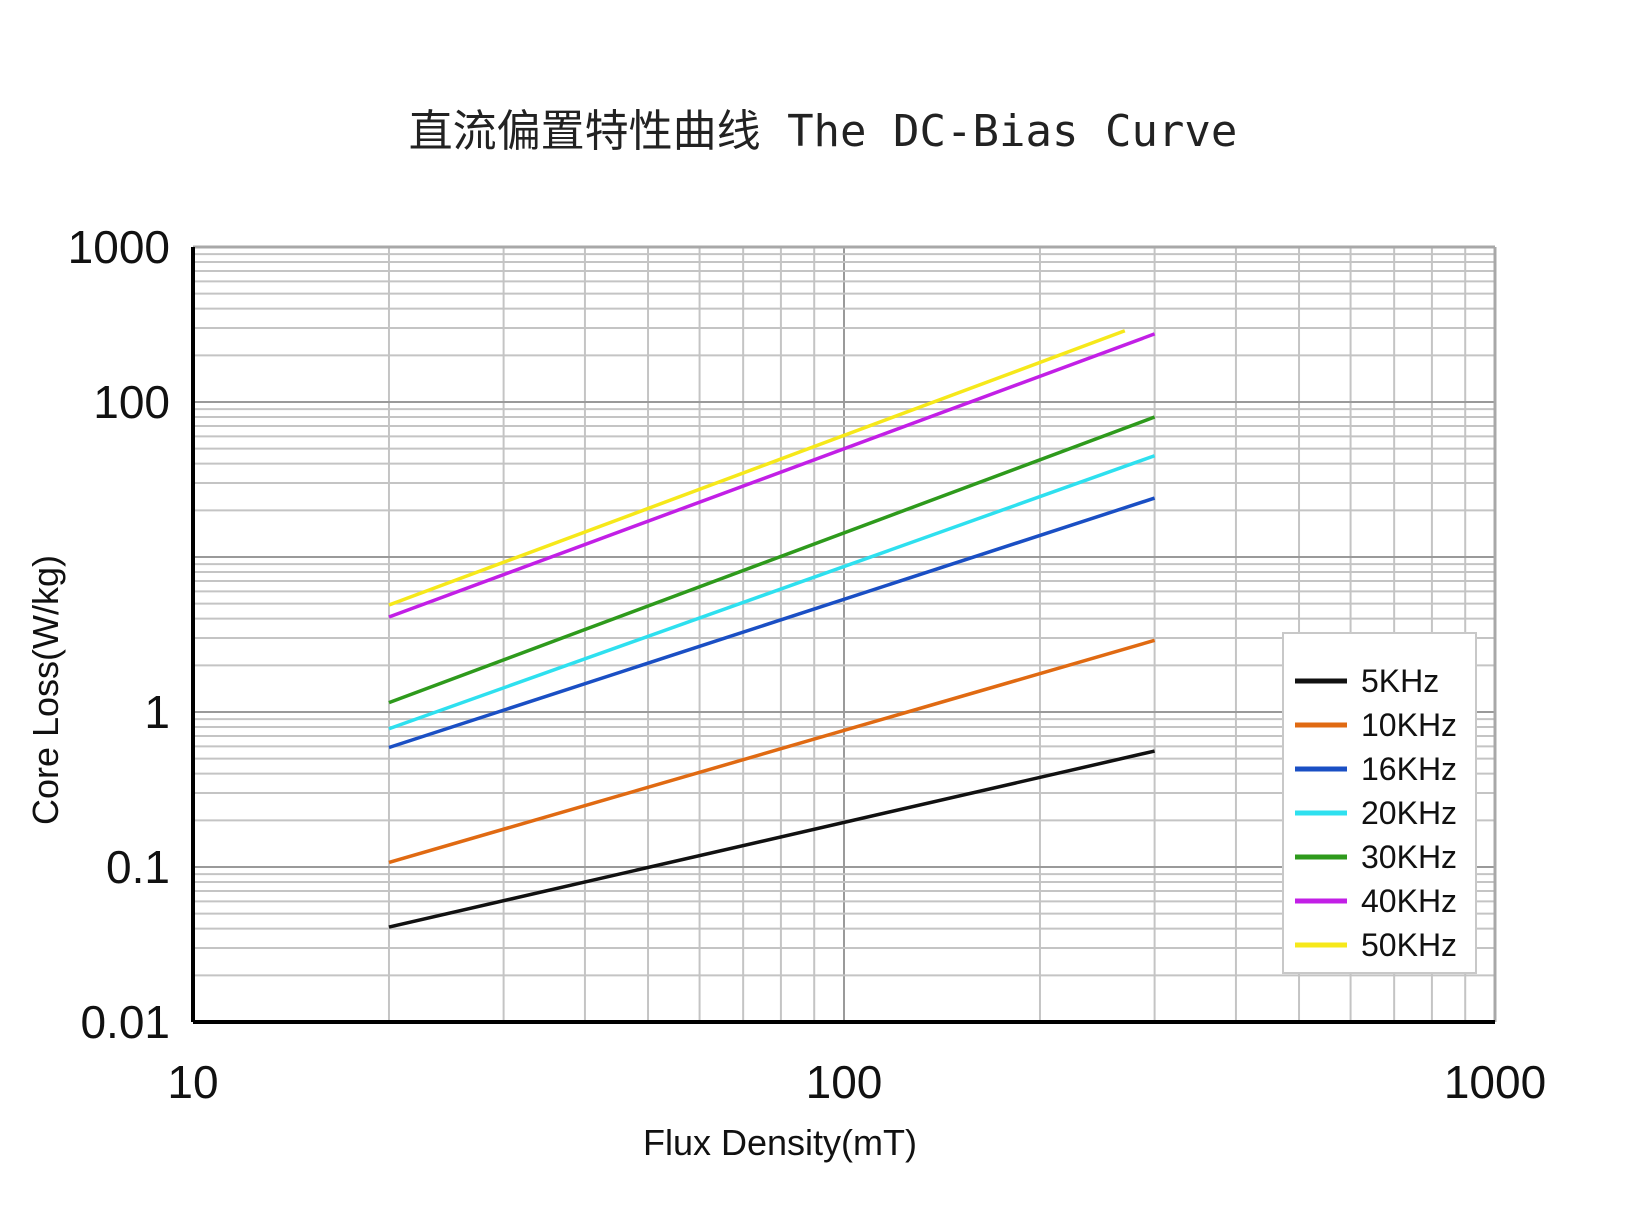  I want to click on legend-label: 50KHz, so click(1409, 945).